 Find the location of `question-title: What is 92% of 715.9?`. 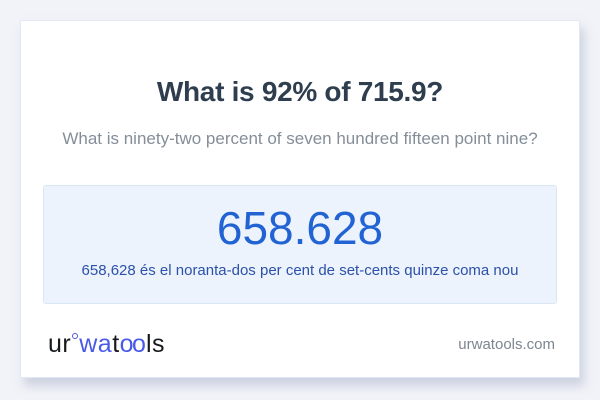

question-title: What is 92% of 715.9? is located at coordinates (300, 91).